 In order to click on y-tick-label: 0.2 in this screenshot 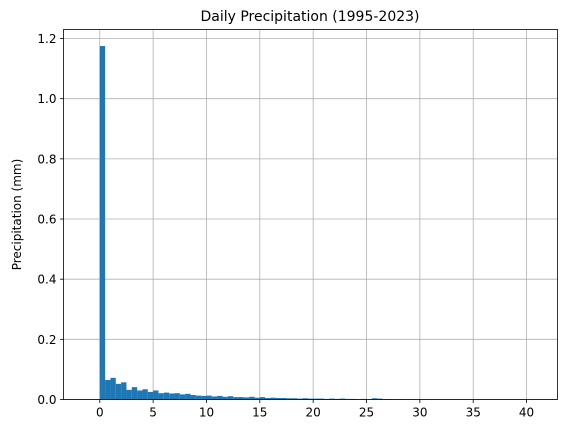, I will do `click(46, 340)`.